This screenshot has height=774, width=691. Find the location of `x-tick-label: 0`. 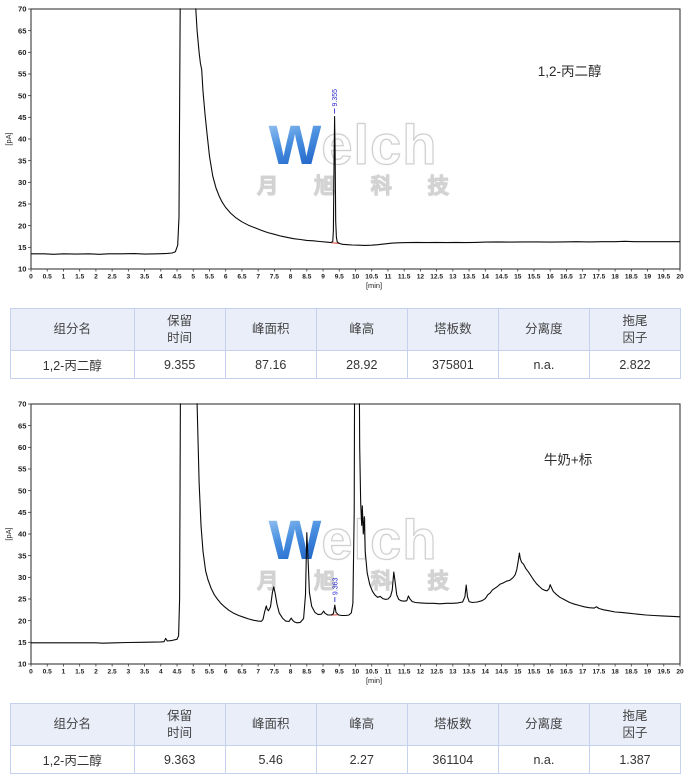

x-tick-label: 0 is located at coordinates (31, 672).